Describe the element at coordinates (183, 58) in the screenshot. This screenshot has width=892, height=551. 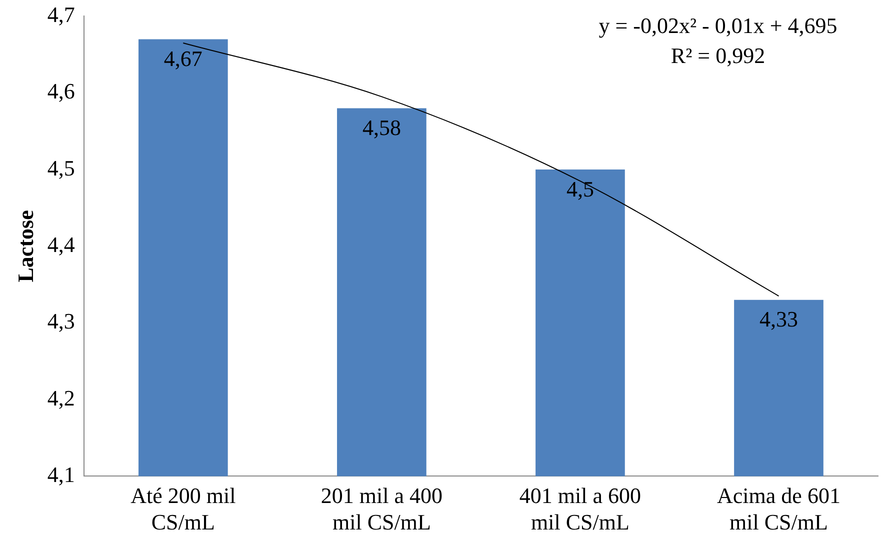
I see `data-label: 4,67` at that location.